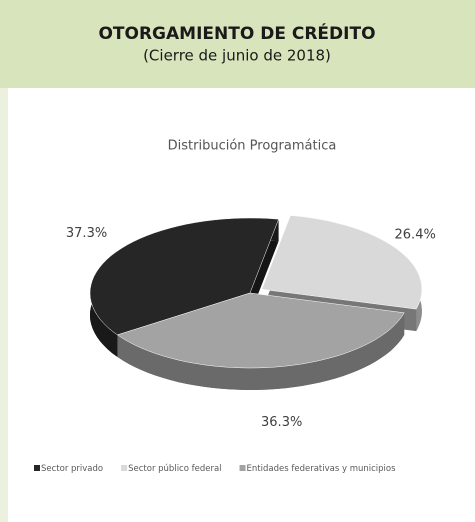  I want to click on header-title: OTORGAMIENTO DE CRÉDITO, so click(236, 33).